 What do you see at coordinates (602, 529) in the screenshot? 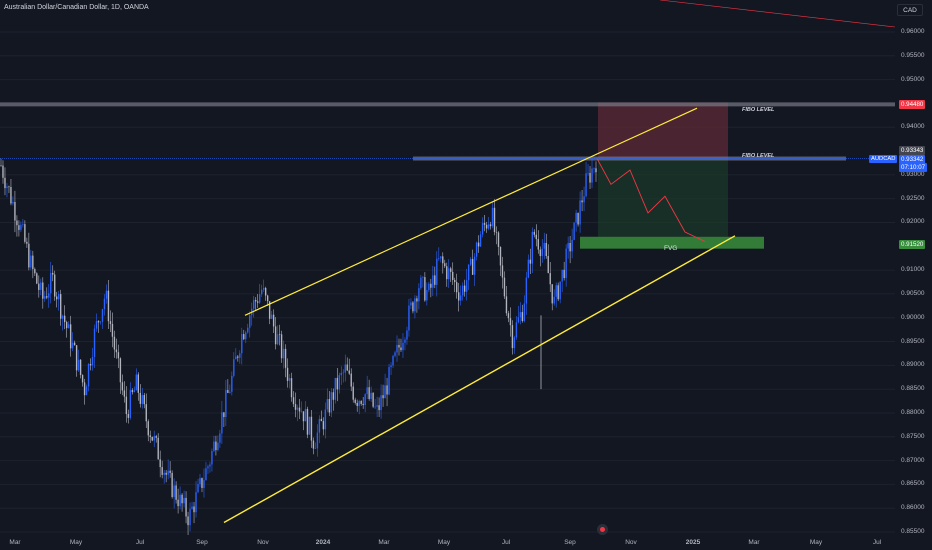
I see `tradingview-logo-icon` at bounding box center [602, 529].